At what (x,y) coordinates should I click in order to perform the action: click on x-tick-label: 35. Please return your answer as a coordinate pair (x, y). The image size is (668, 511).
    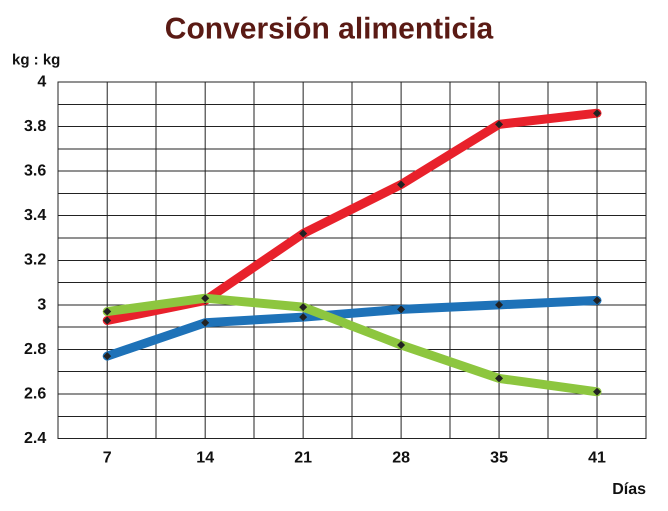
    Looking at the image, I should click on (499, 458).